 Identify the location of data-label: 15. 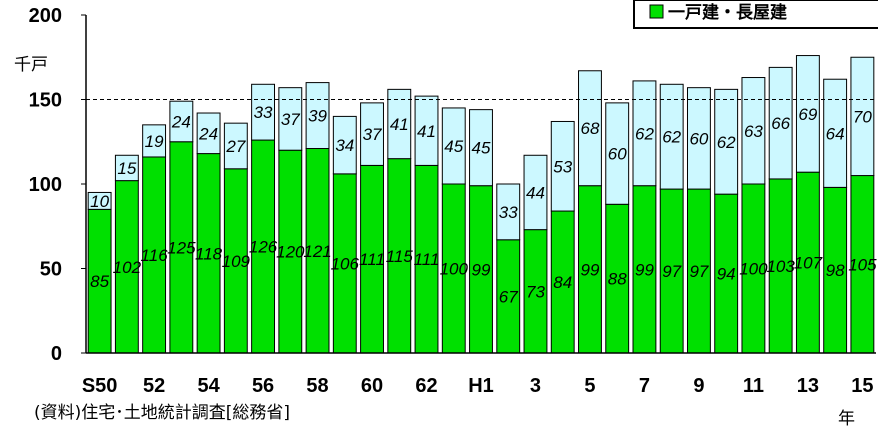
(126, 168).